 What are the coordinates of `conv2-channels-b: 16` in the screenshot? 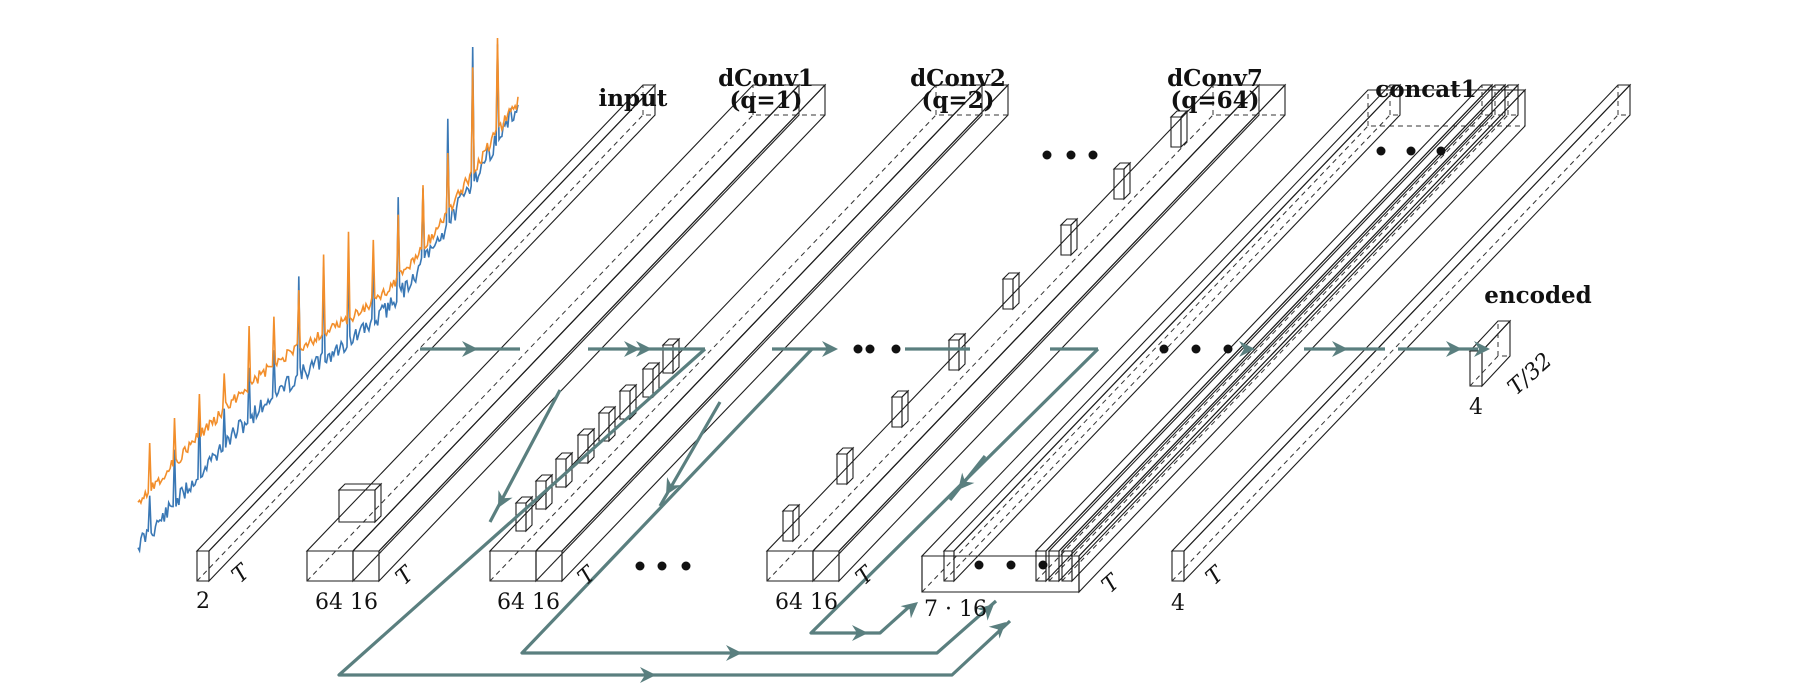 It's located at (546, 602).